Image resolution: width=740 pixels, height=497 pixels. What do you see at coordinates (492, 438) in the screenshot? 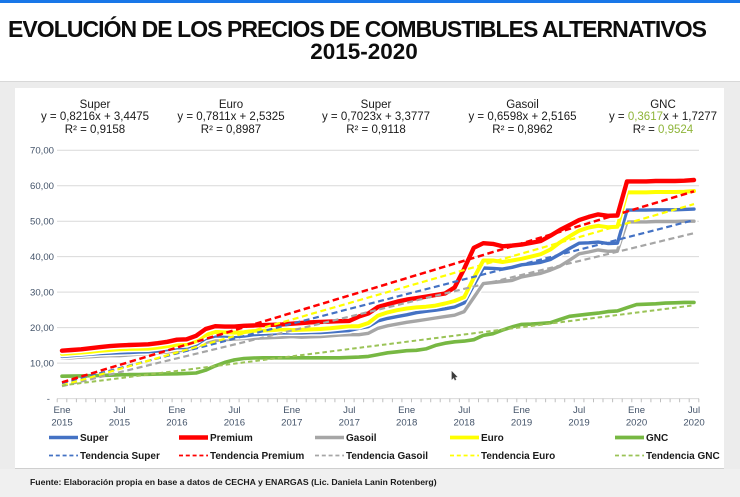
I see `svg-text: Euro` at bounding box center [492, 438].